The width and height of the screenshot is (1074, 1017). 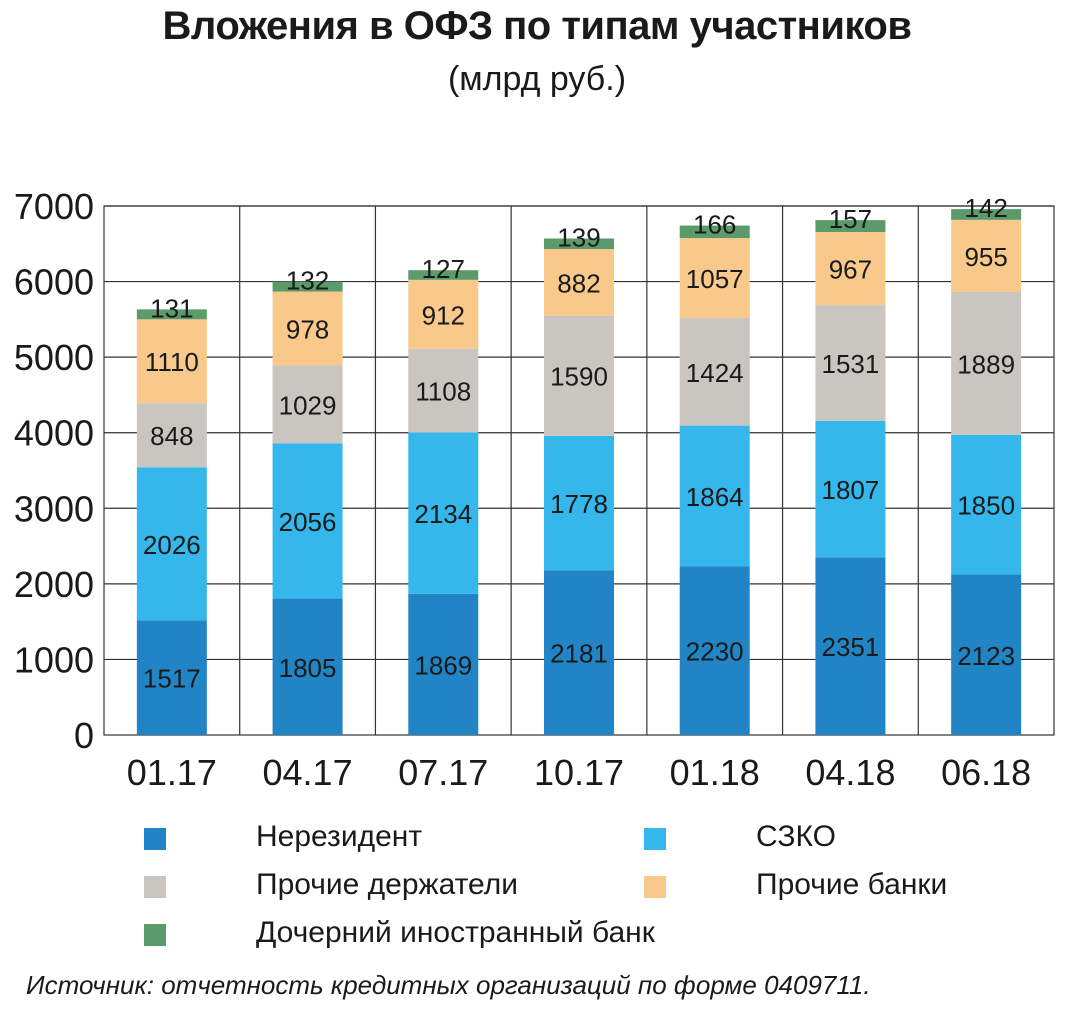 I want to click on data-label: 1869, so click(x=443, y=665).